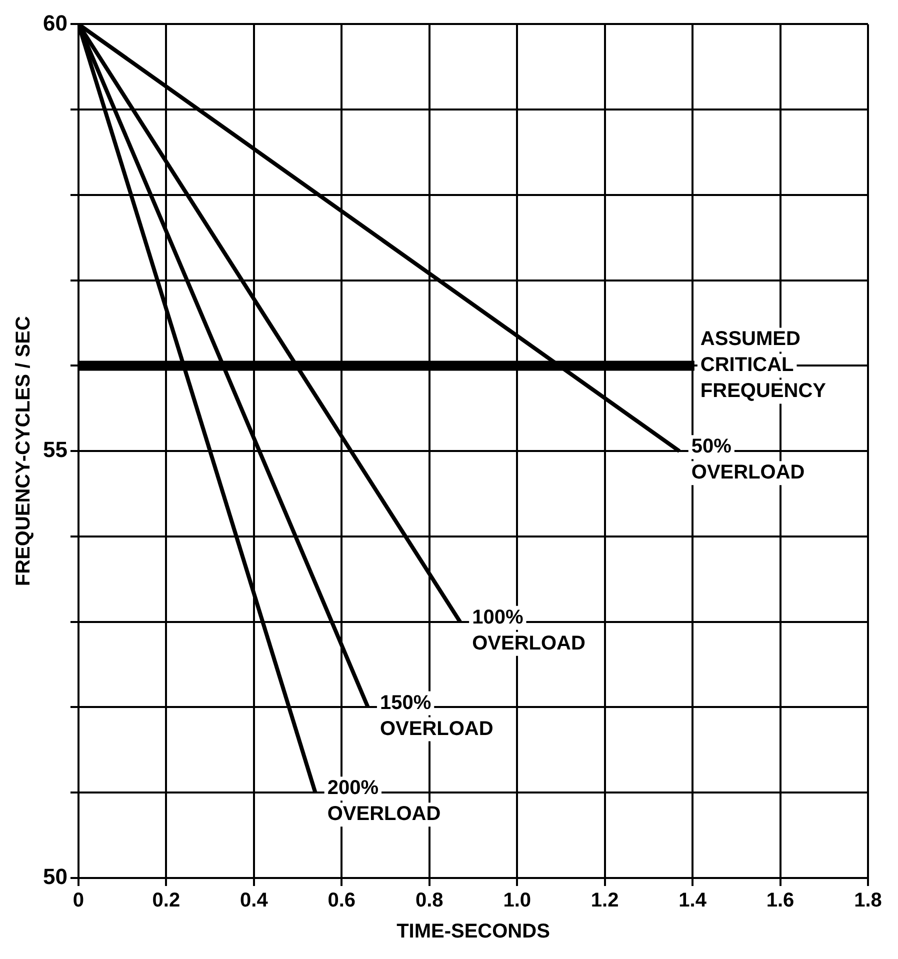 The width and height of the screenshot is (898, 959). What do you see at coordinates (437, 716) in the screenshot?
I see `series-label: 150% OVERLOAD` at bounding box center [437, 716].